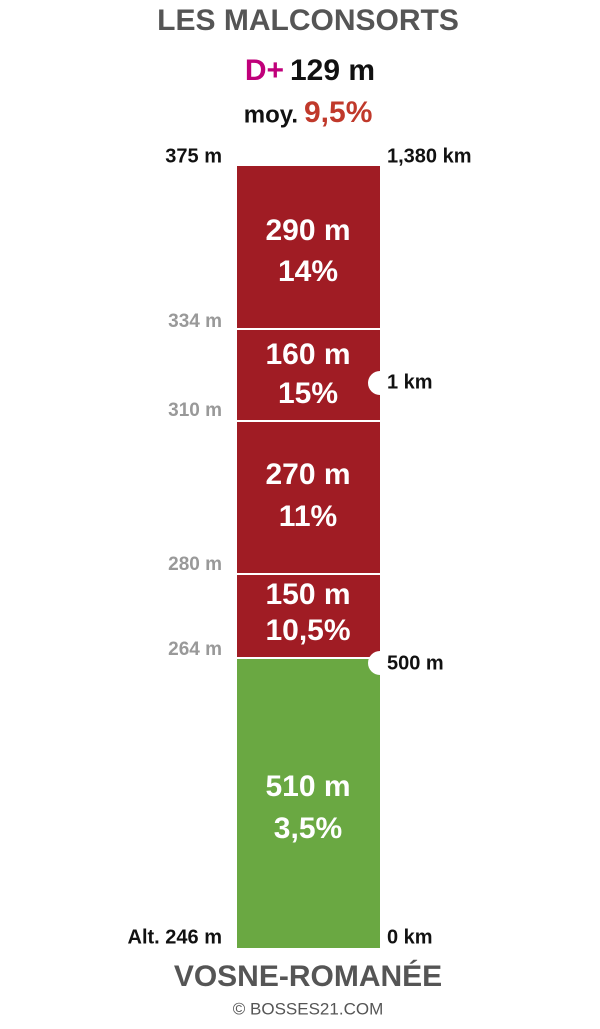 This screenshot has width=600, height=1029. I want to click on segment-length: 160 m, so click(307, 354).